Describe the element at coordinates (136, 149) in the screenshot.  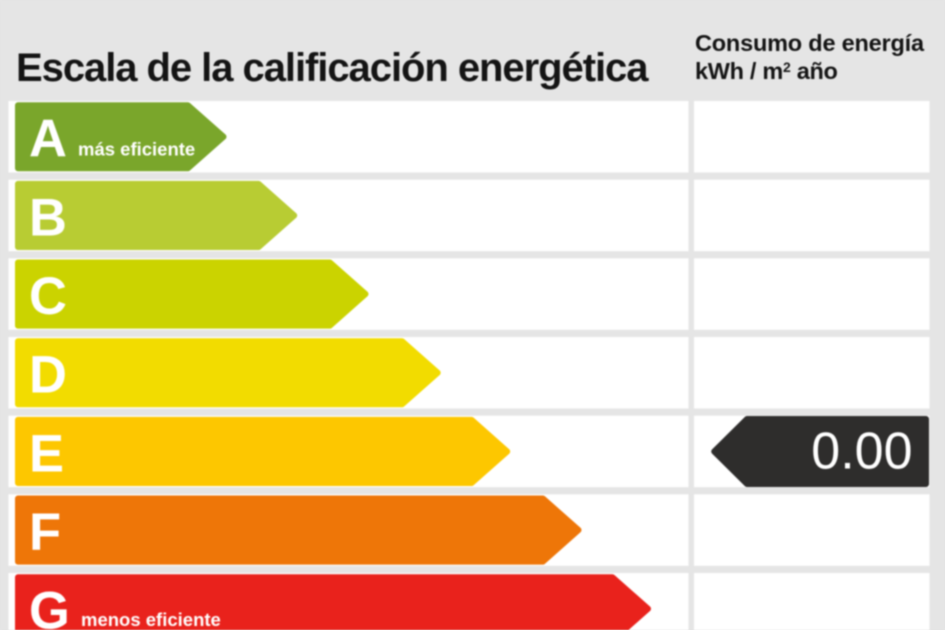
I see `svg-text: más eficiente` at that location.